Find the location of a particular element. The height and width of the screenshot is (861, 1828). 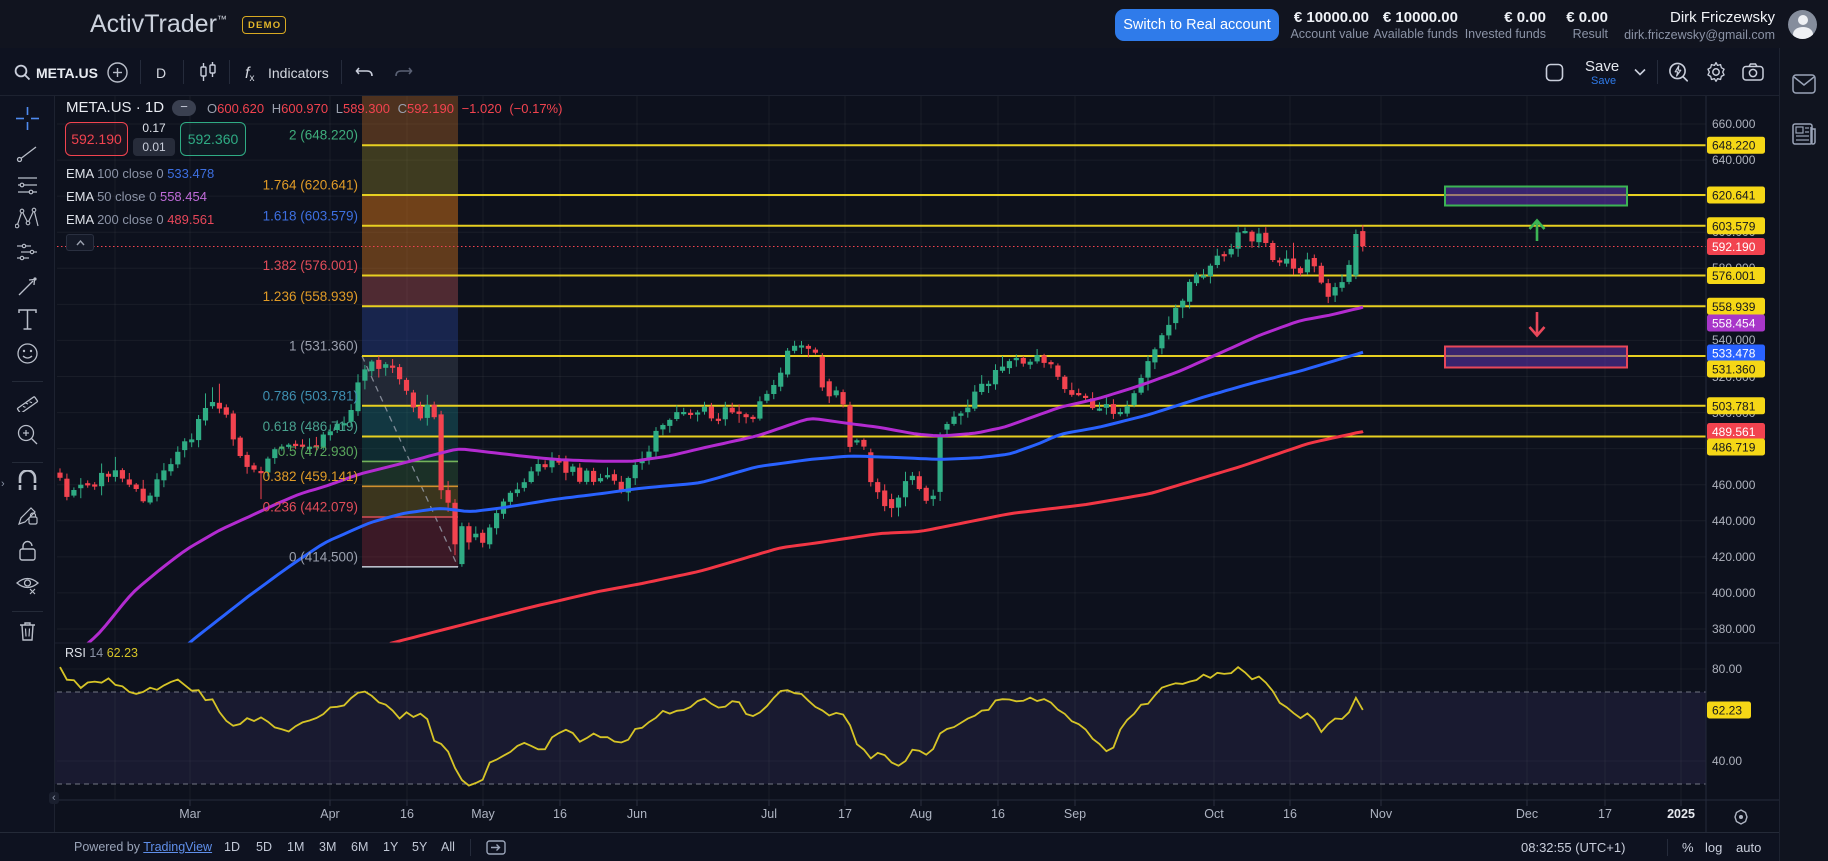

svg-text: 660.000 is located at coordinates (1734, 124).